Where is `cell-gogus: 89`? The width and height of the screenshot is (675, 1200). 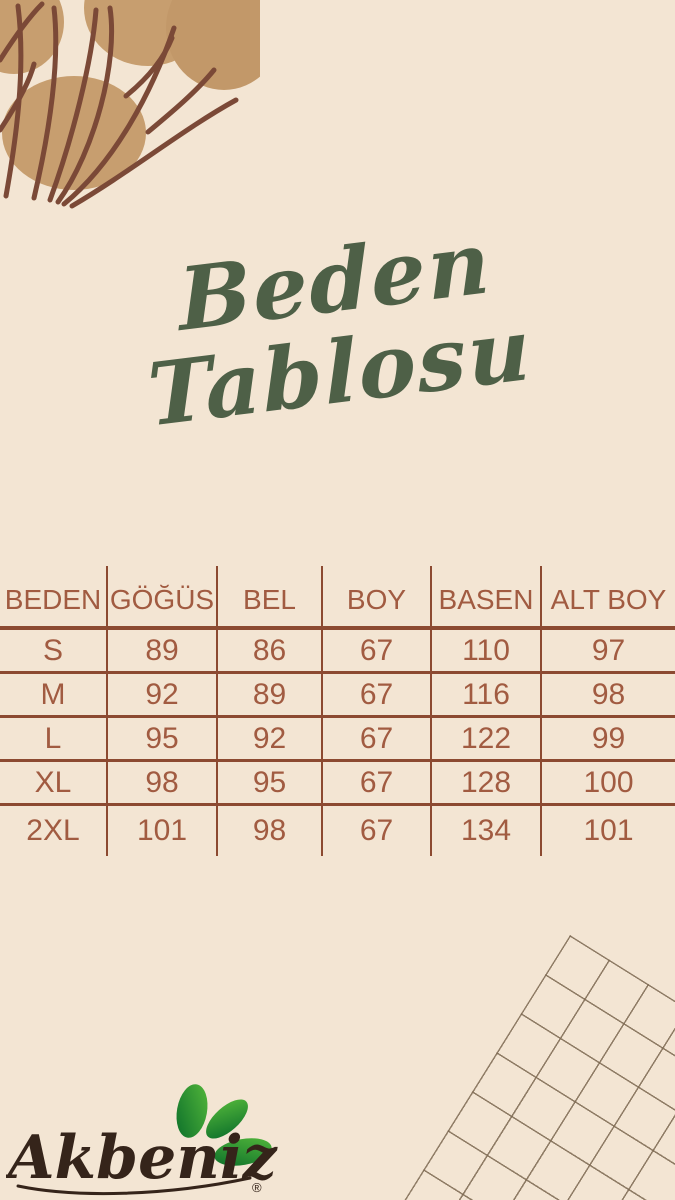
cell-gogus: 89 is located at coordinates (162, 651).